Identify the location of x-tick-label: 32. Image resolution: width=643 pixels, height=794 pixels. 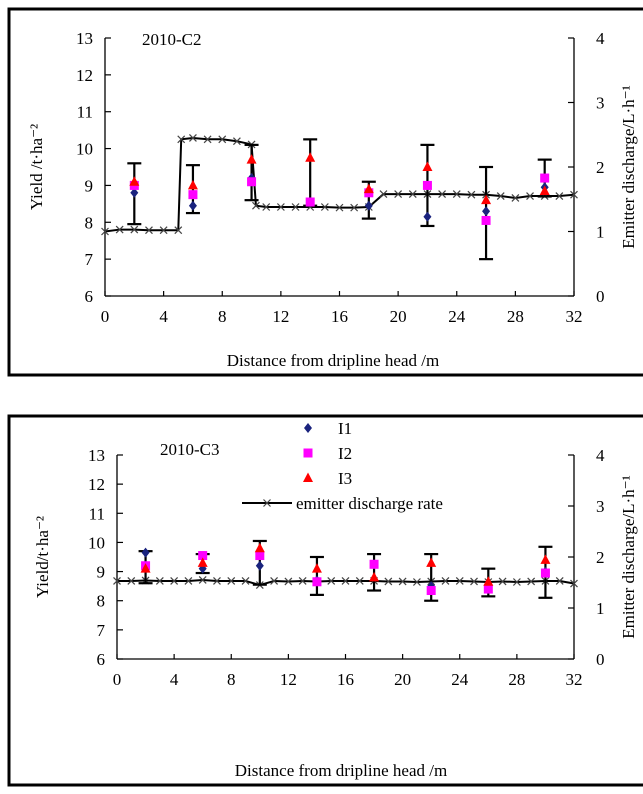
(574, 316).